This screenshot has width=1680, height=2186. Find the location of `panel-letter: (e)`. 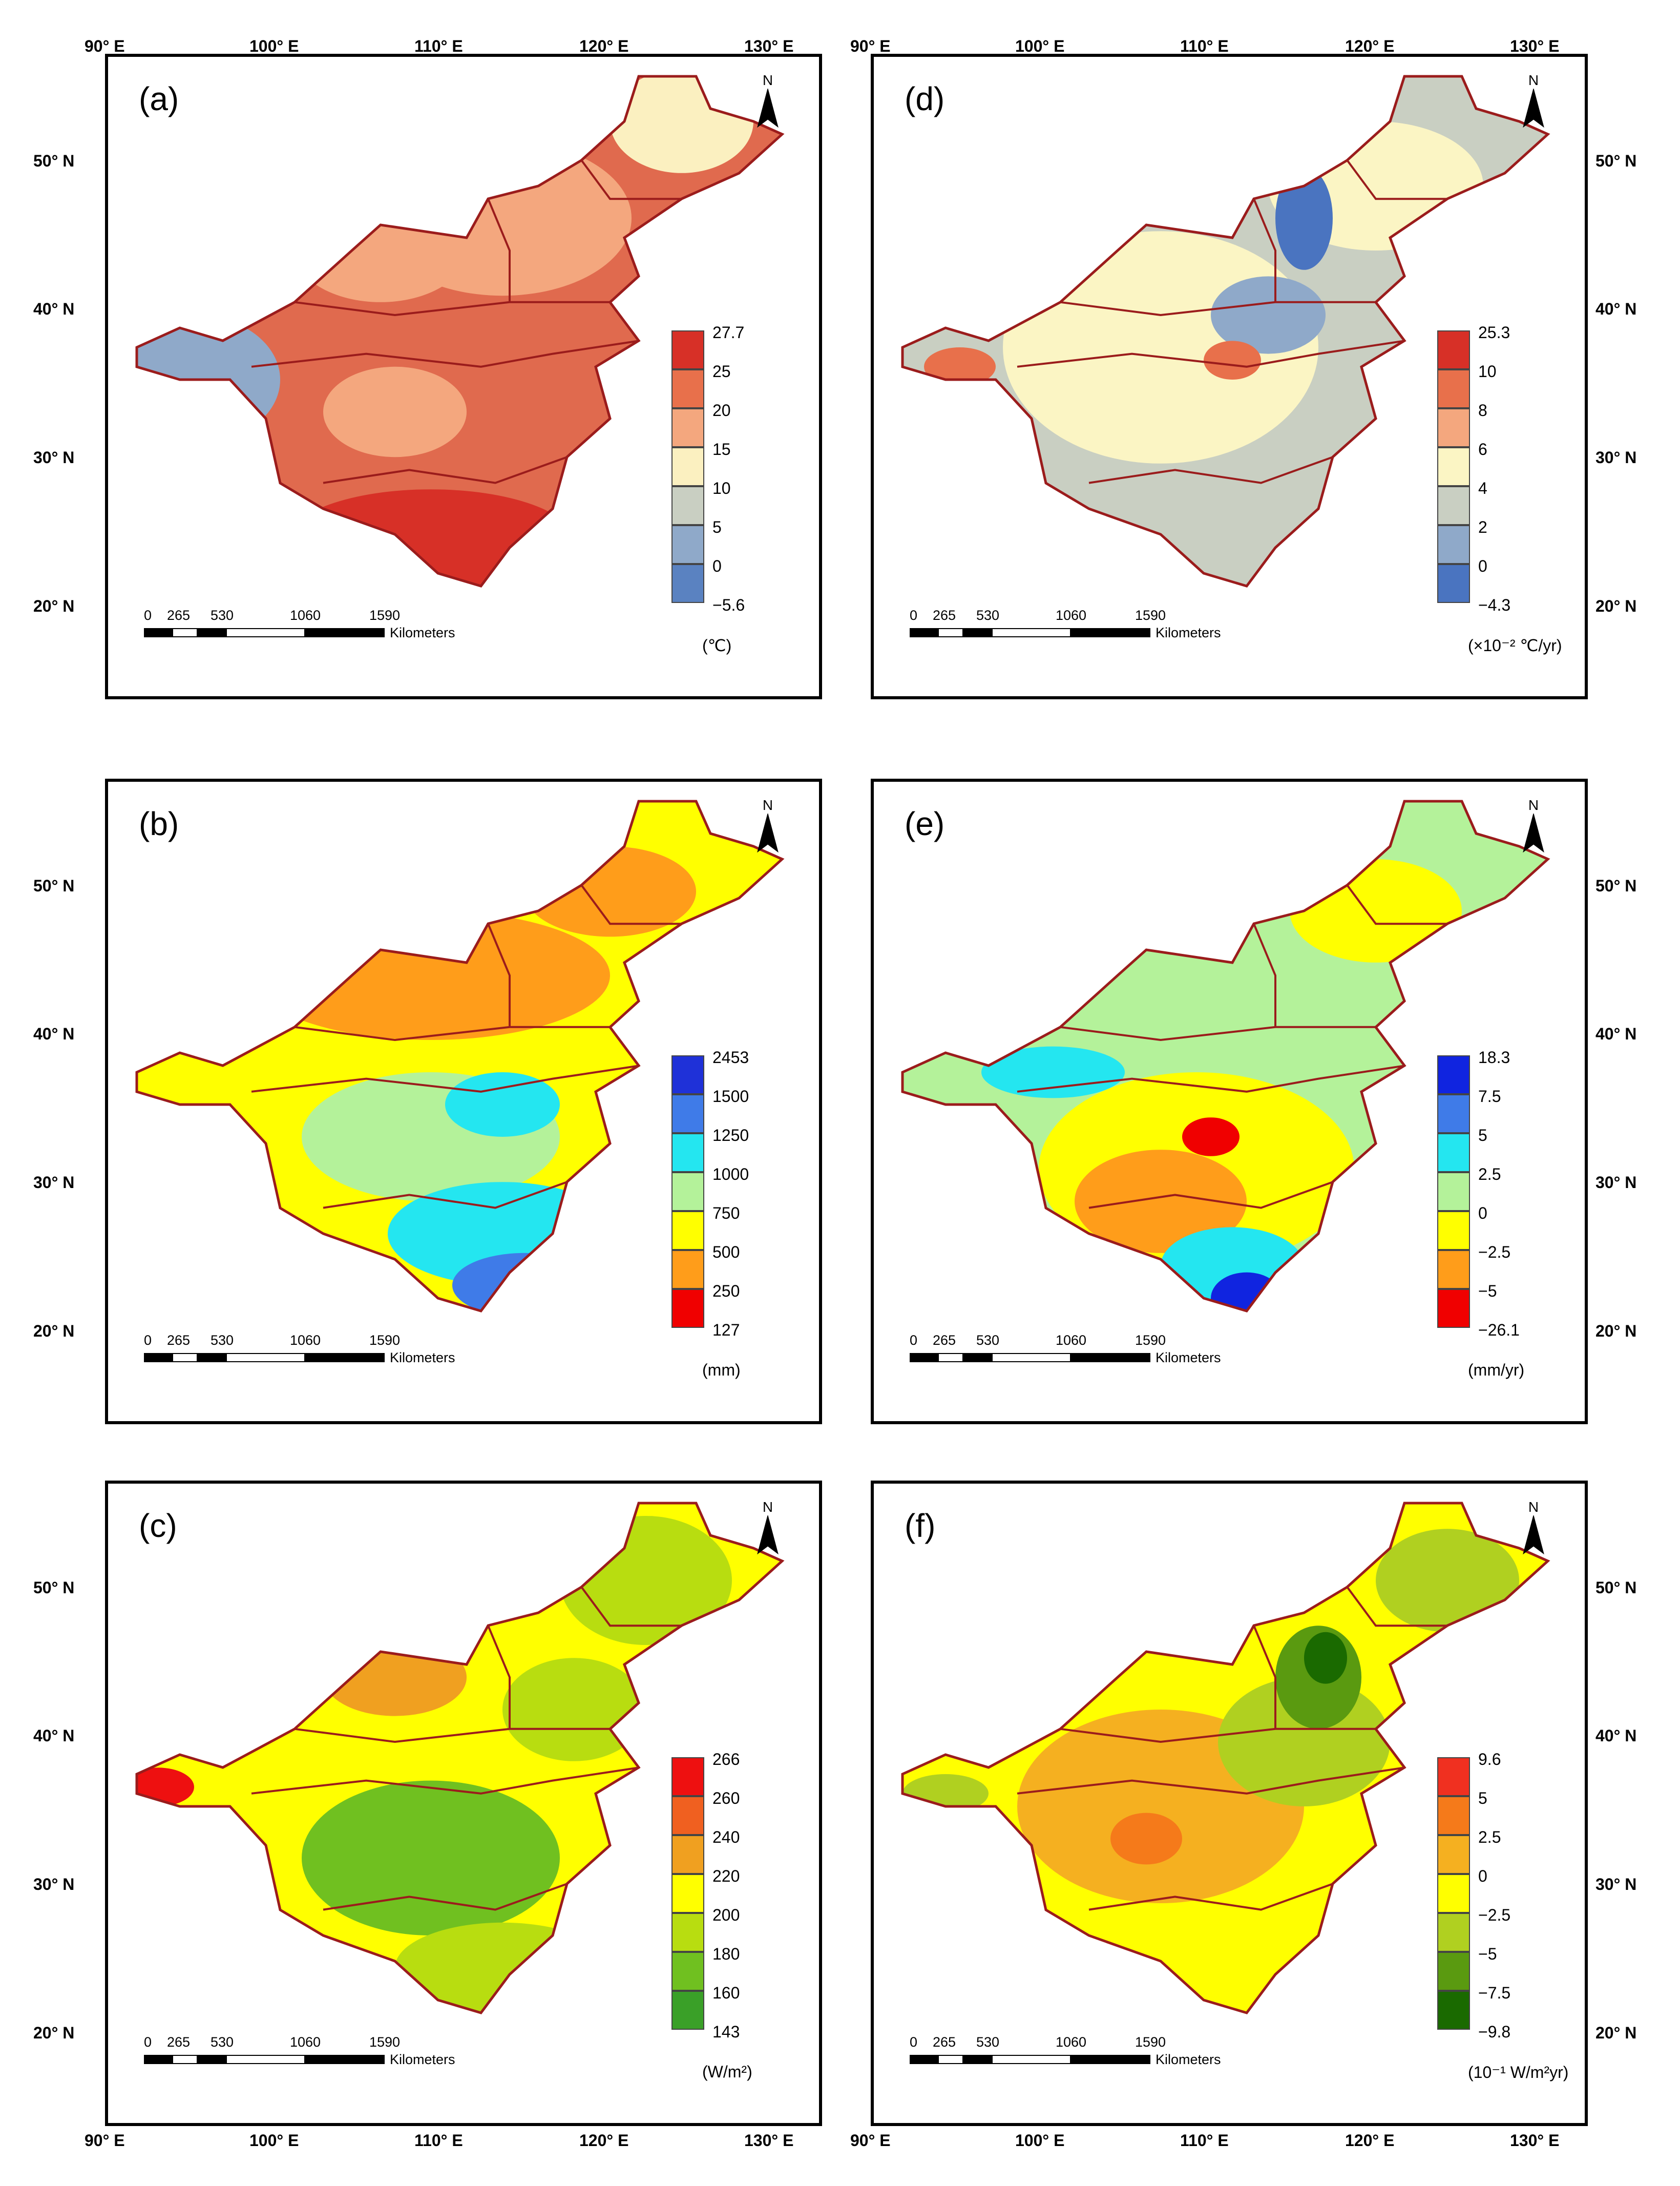

panel-letter: (e) is located at coordinates (925, 823).